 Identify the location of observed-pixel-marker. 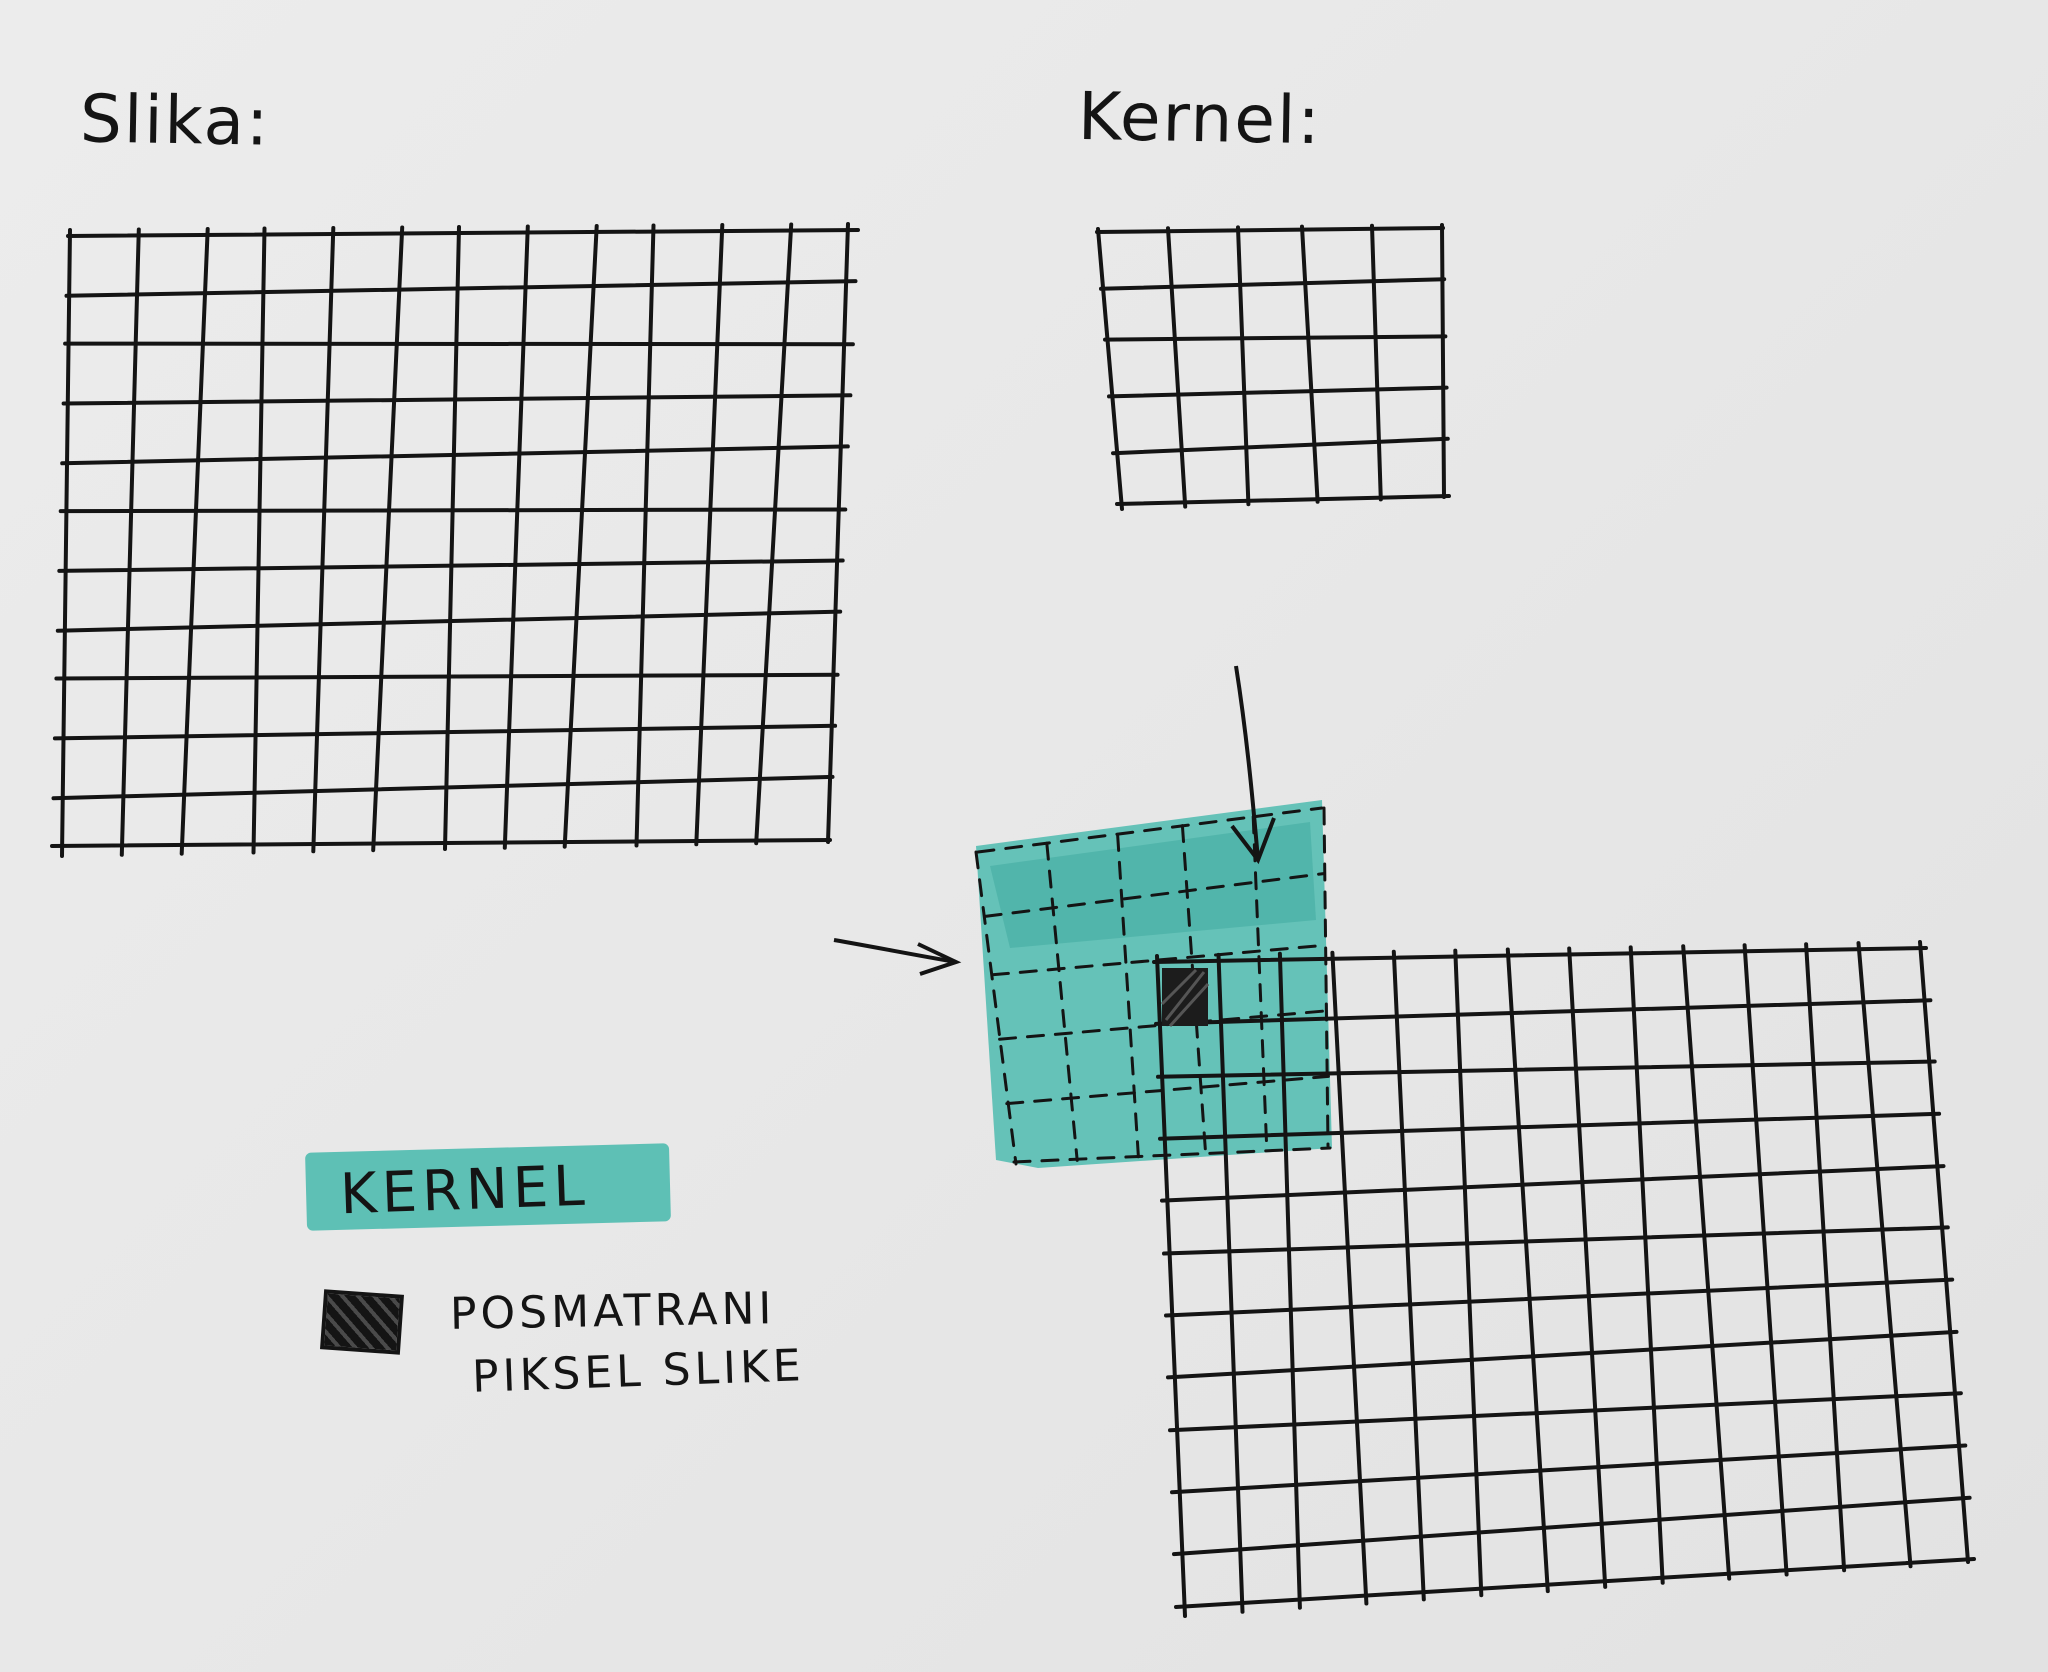
(1185, 998).